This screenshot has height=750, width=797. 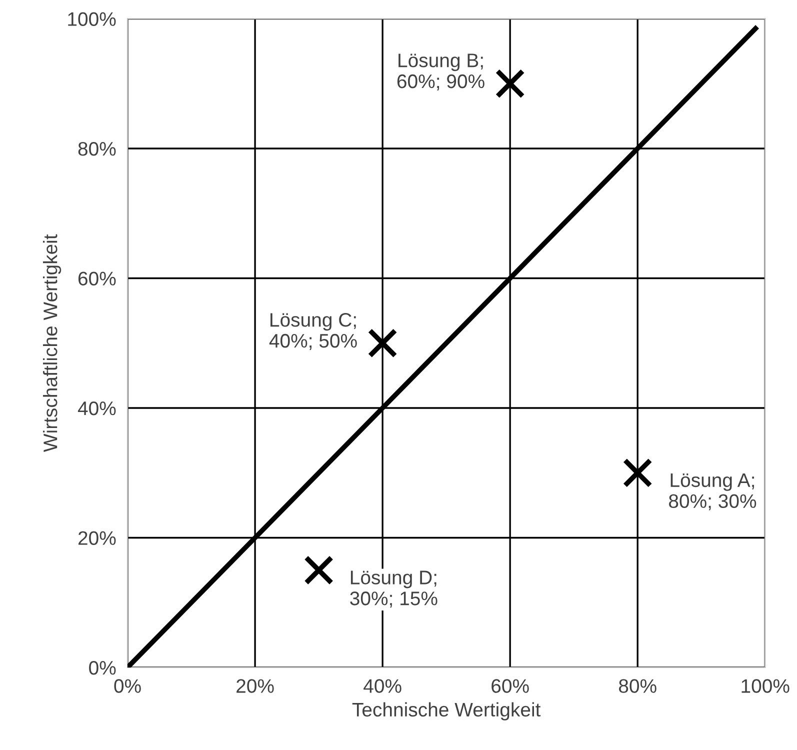 I want to click on x-tick-label: 100%, so click(x=766, y=686).